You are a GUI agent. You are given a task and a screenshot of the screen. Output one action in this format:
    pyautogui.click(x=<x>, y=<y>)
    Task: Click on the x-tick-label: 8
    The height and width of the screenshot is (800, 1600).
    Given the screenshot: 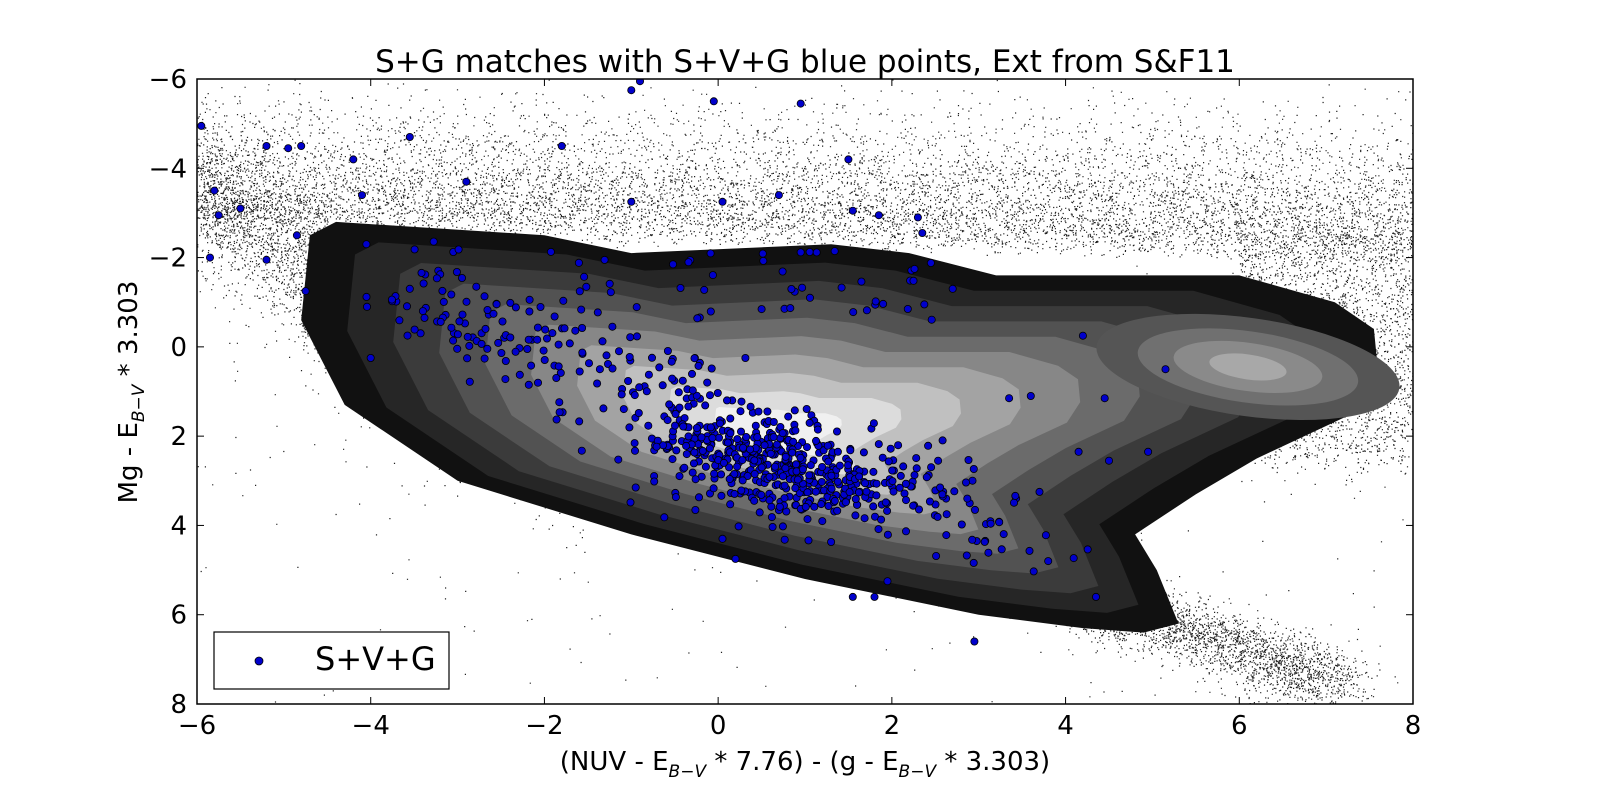 What is the action you would take?
    pyautogui.click(x=1413, y=726)
    